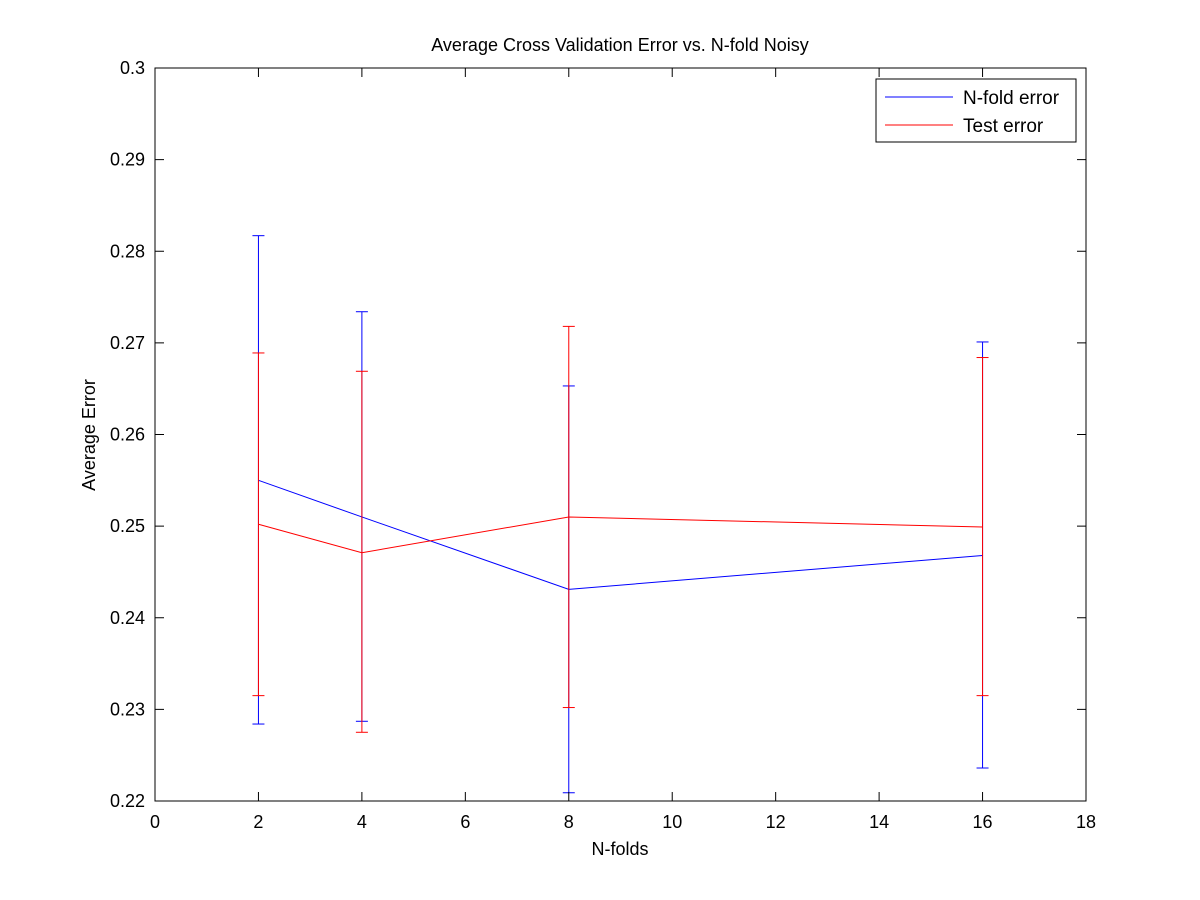  I want to click on x-tick-label: 18, so click(1086, 822).